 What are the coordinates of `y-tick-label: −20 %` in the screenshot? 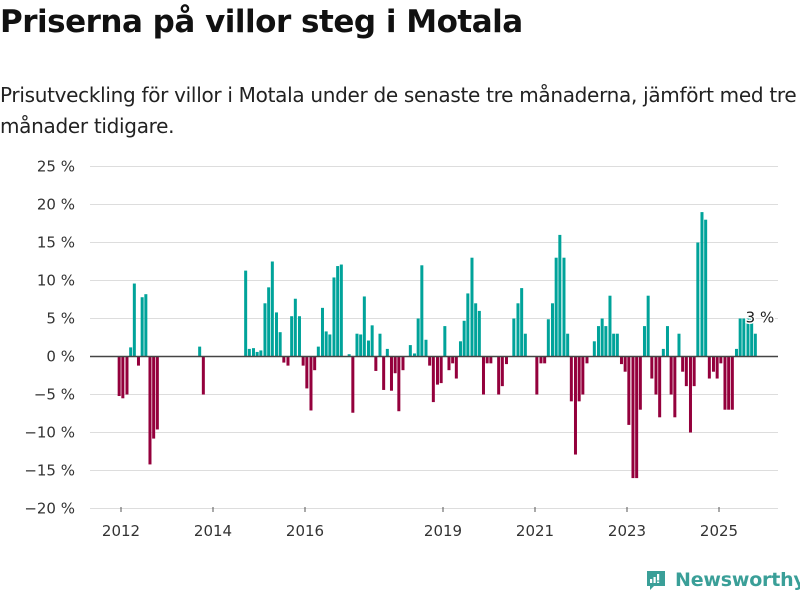 It's located at (49, 509).